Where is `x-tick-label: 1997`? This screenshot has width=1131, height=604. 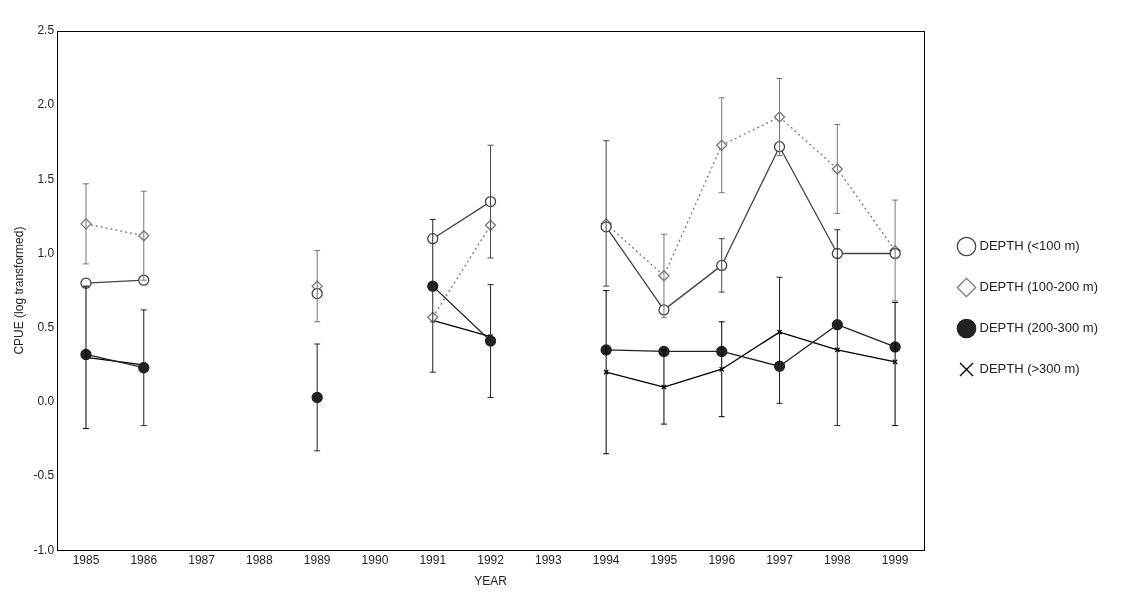 x-tick-label: 1997 is located at coordinates (780, 559).